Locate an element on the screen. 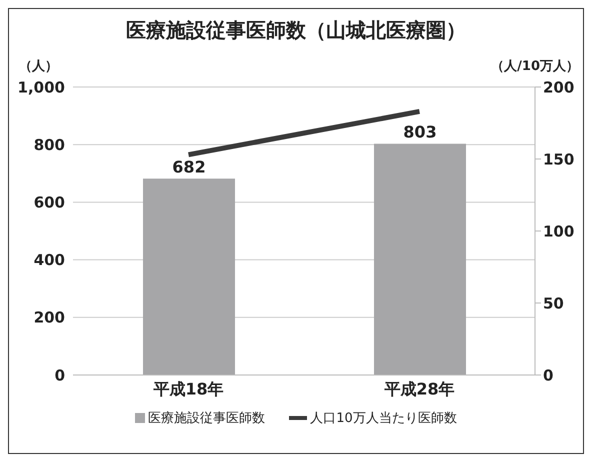  y-tick-label: 1,000 is located at coordinates (41, 87).